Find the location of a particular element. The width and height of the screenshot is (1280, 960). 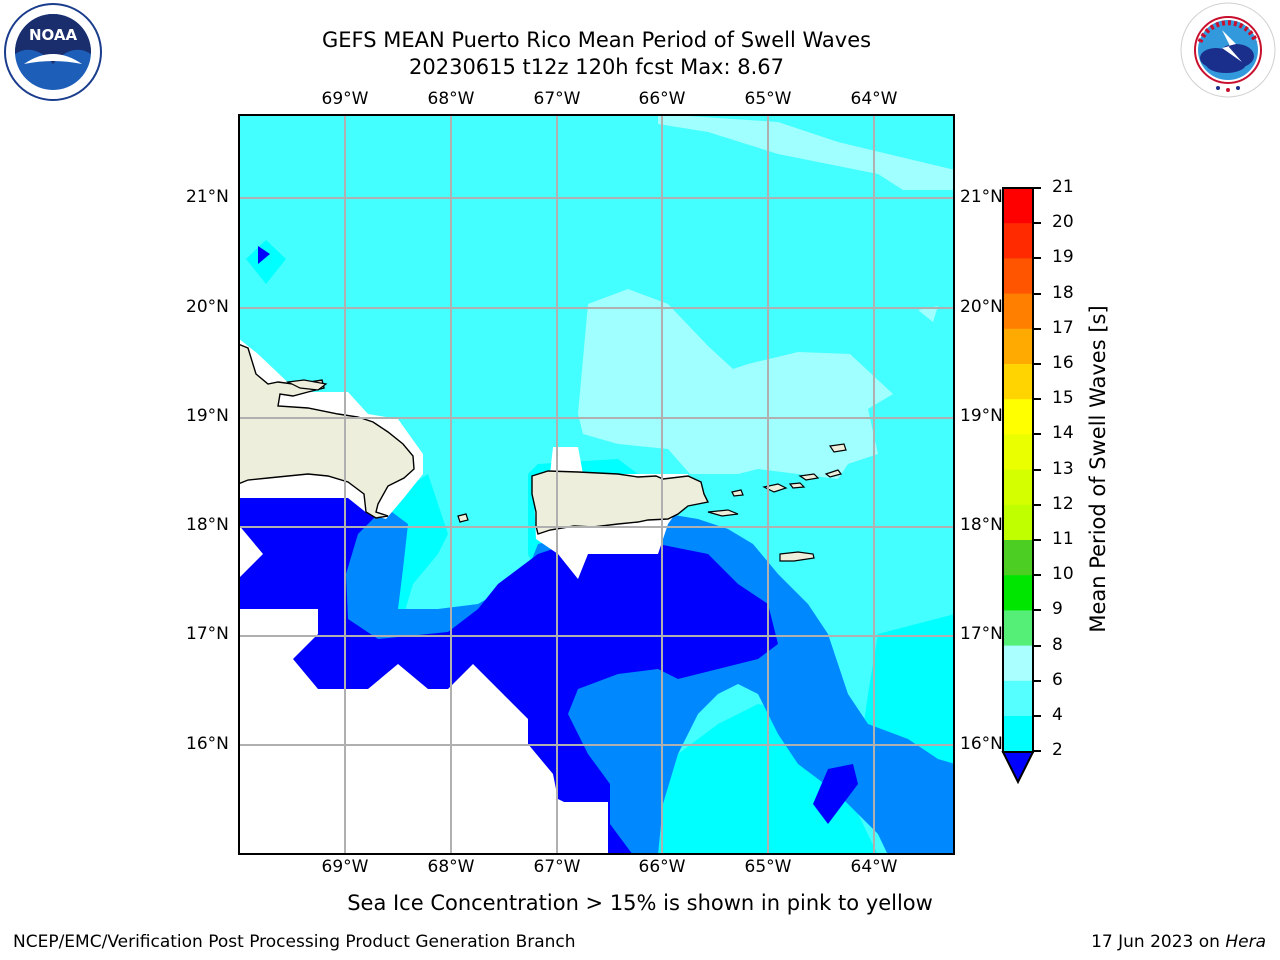

footer-host: Hera is located at coordinates (1245, 942).